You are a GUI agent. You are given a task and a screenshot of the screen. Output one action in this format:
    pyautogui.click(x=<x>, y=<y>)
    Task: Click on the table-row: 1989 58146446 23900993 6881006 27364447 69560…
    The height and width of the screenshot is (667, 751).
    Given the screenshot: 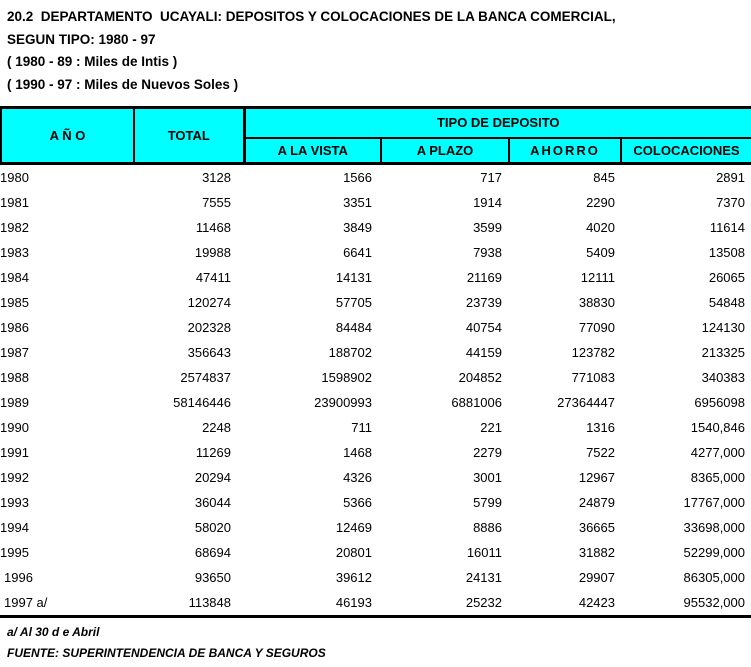 What is the action you would take?
    pyautogui.click(x=375, y=402)
    